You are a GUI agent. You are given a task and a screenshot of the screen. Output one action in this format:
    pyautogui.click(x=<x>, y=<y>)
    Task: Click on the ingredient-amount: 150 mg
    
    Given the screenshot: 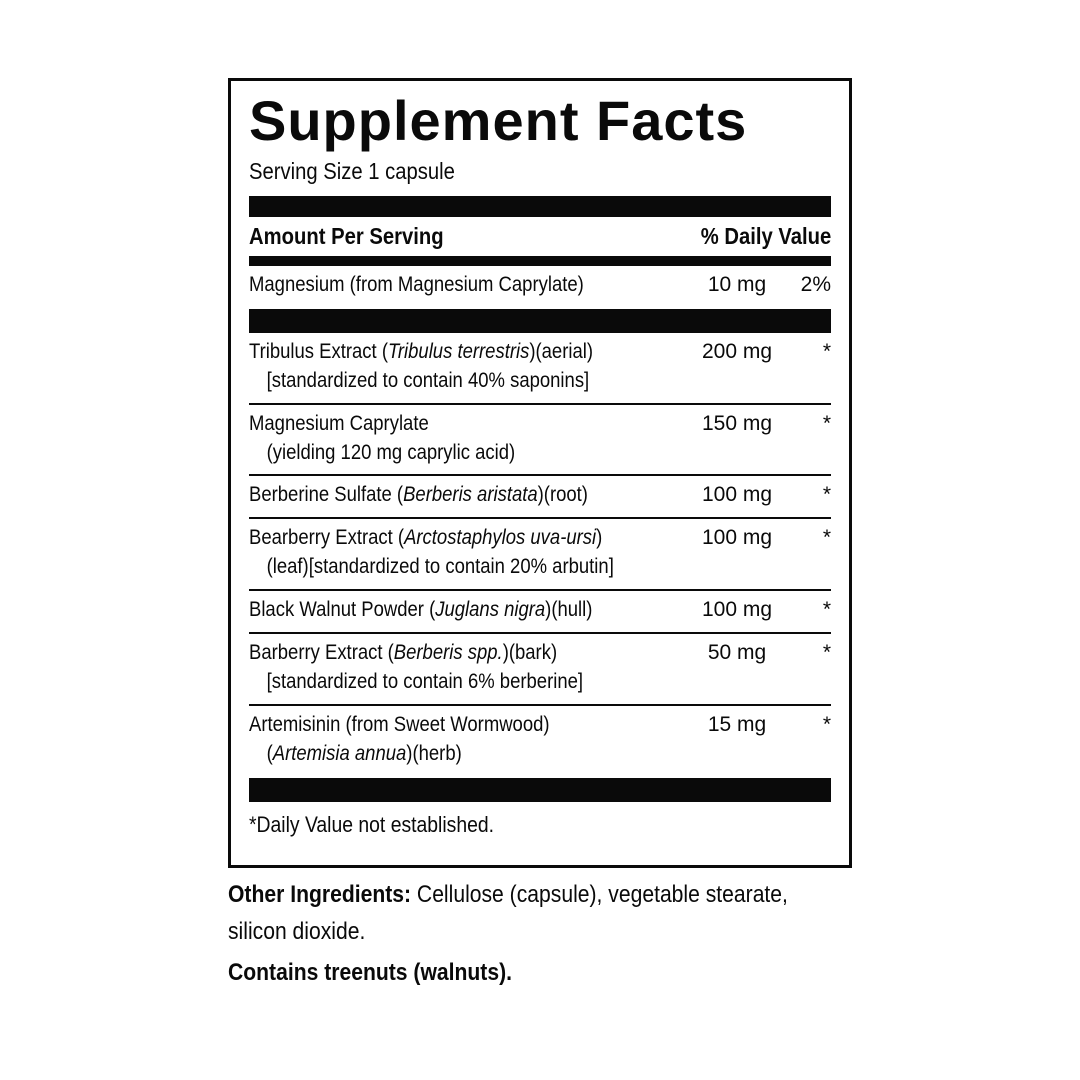 What is the action you would take?
    pyautogui.click(x=737, y=423)
    